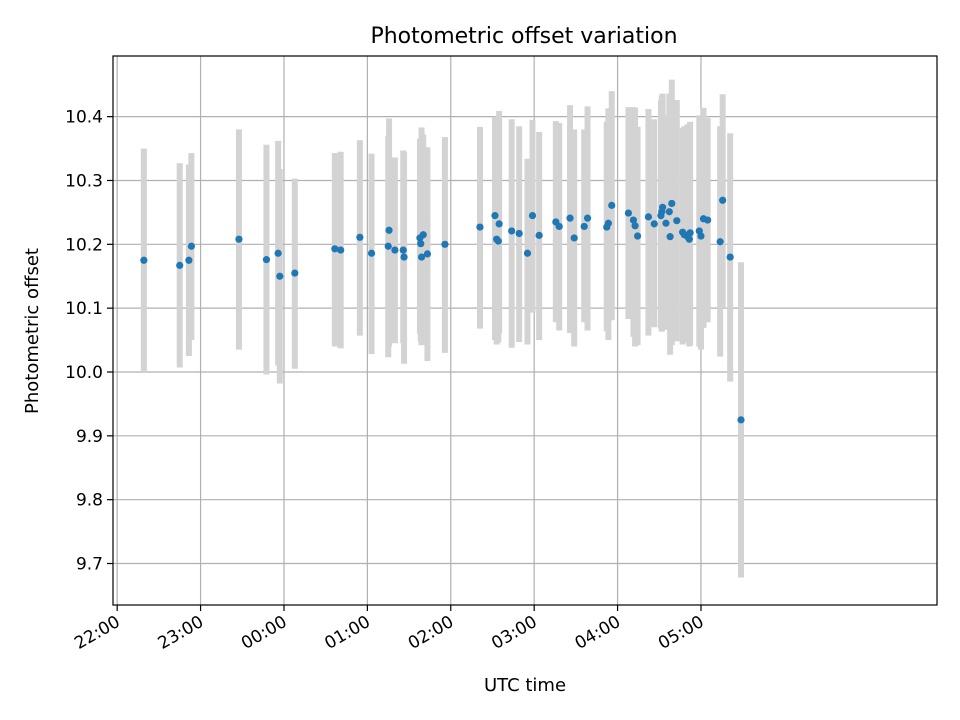 The image size is (960, 720). I want to click on y-tick-label: 10.2, so click(84, 245).